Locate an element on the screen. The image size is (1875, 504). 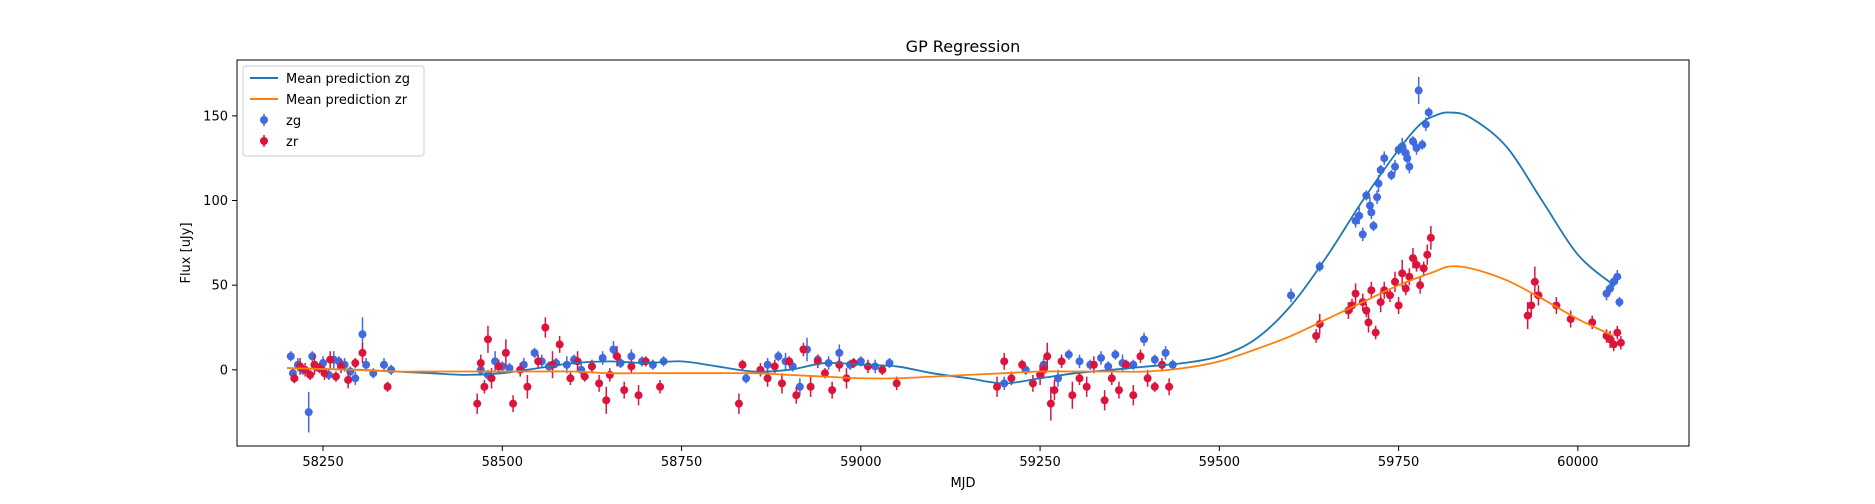
y-tick-label: 50 is located at coordinates (219, 286).